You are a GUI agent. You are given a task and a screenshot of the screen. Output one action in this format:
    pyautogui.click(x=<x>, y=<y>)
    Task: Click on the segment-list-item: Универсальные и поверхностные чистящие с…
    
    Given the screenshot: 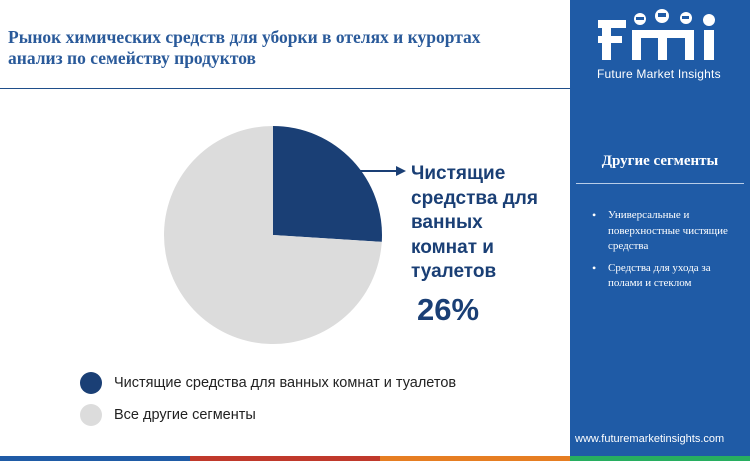 What is the action you would take?
    pyautogui.click(x=667, y=231)
    